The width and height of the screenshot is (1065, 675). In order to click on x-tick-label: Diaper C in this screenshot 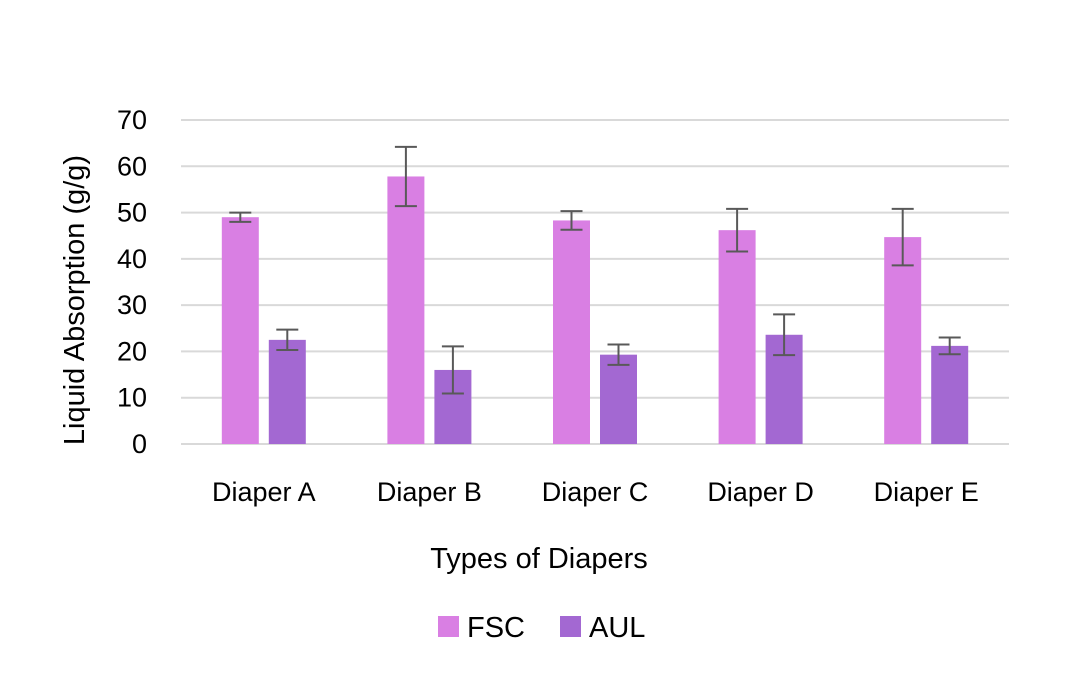, I will do `click(595, 492)`.